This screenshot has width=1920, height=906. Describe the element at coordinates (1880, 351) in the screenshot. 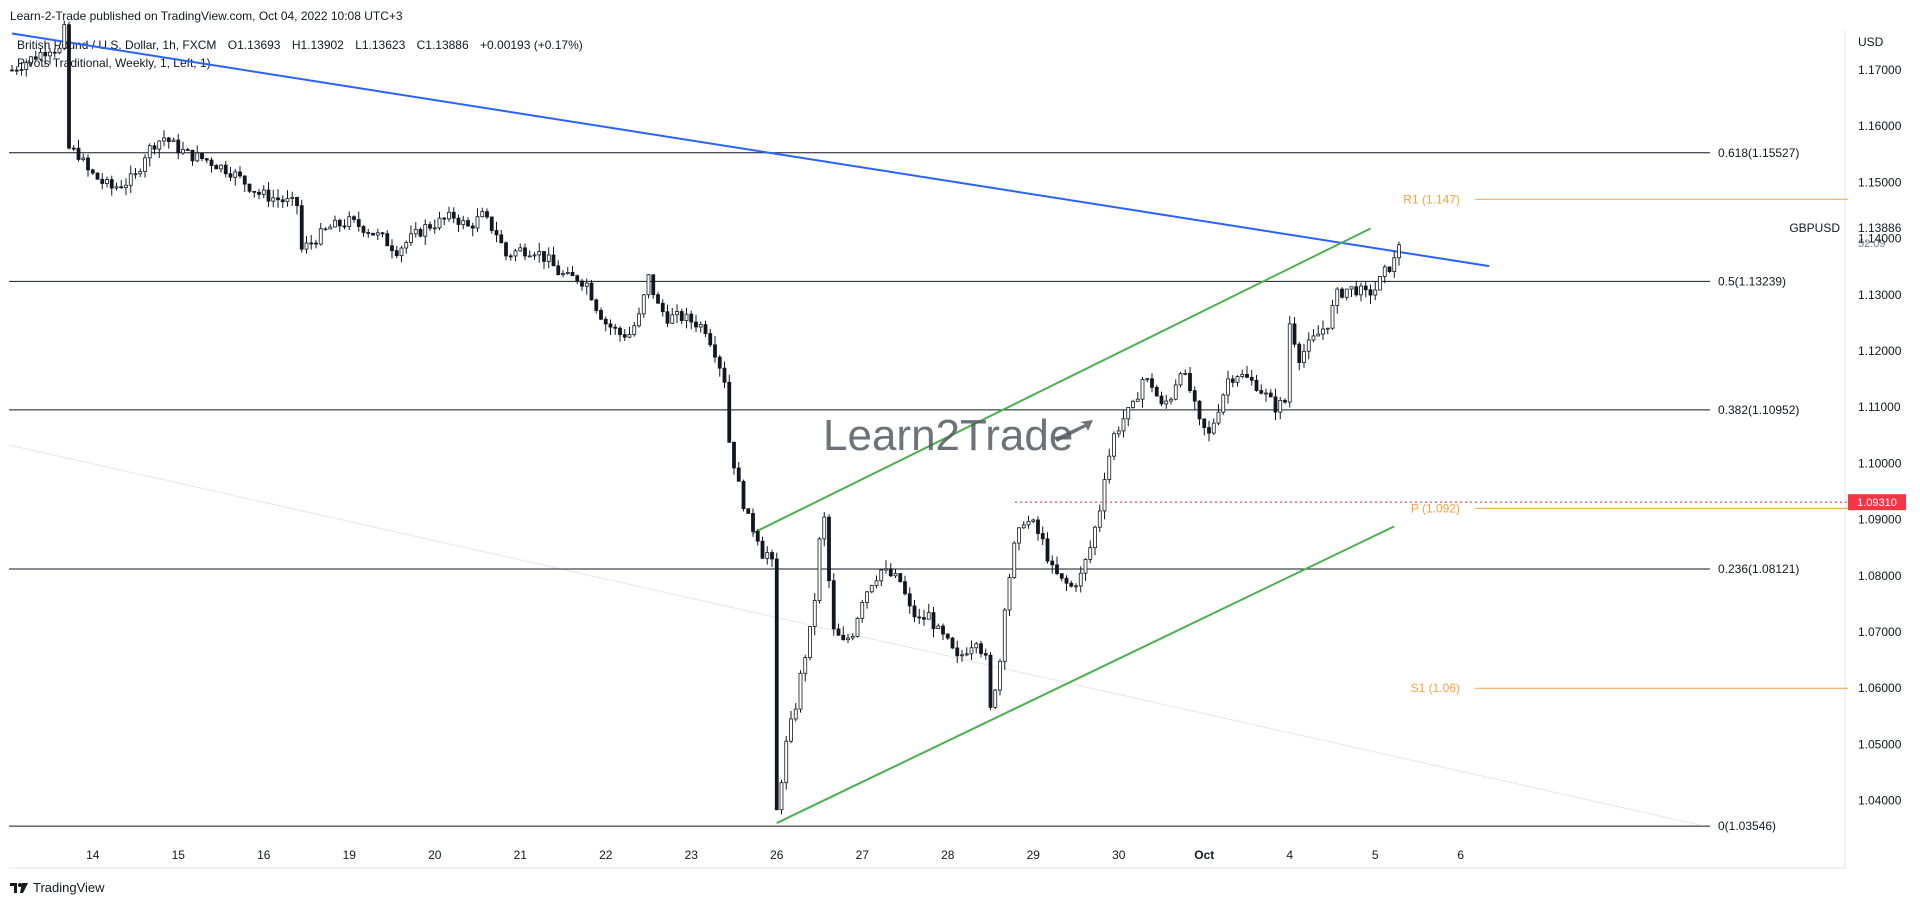

I see `y-tick-label: 1.12000` at that location.